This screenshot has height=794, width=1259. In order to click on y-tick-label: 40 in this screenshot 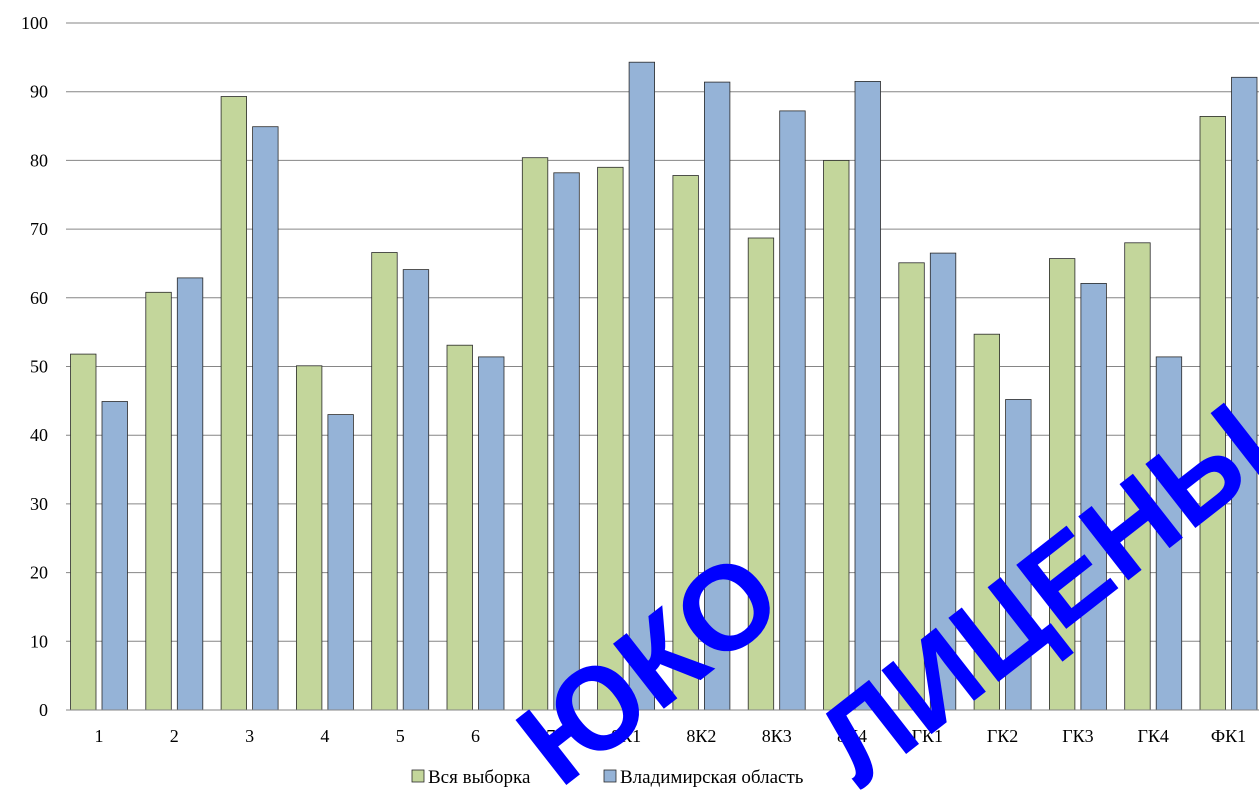, I will do `click(39, 435)`.